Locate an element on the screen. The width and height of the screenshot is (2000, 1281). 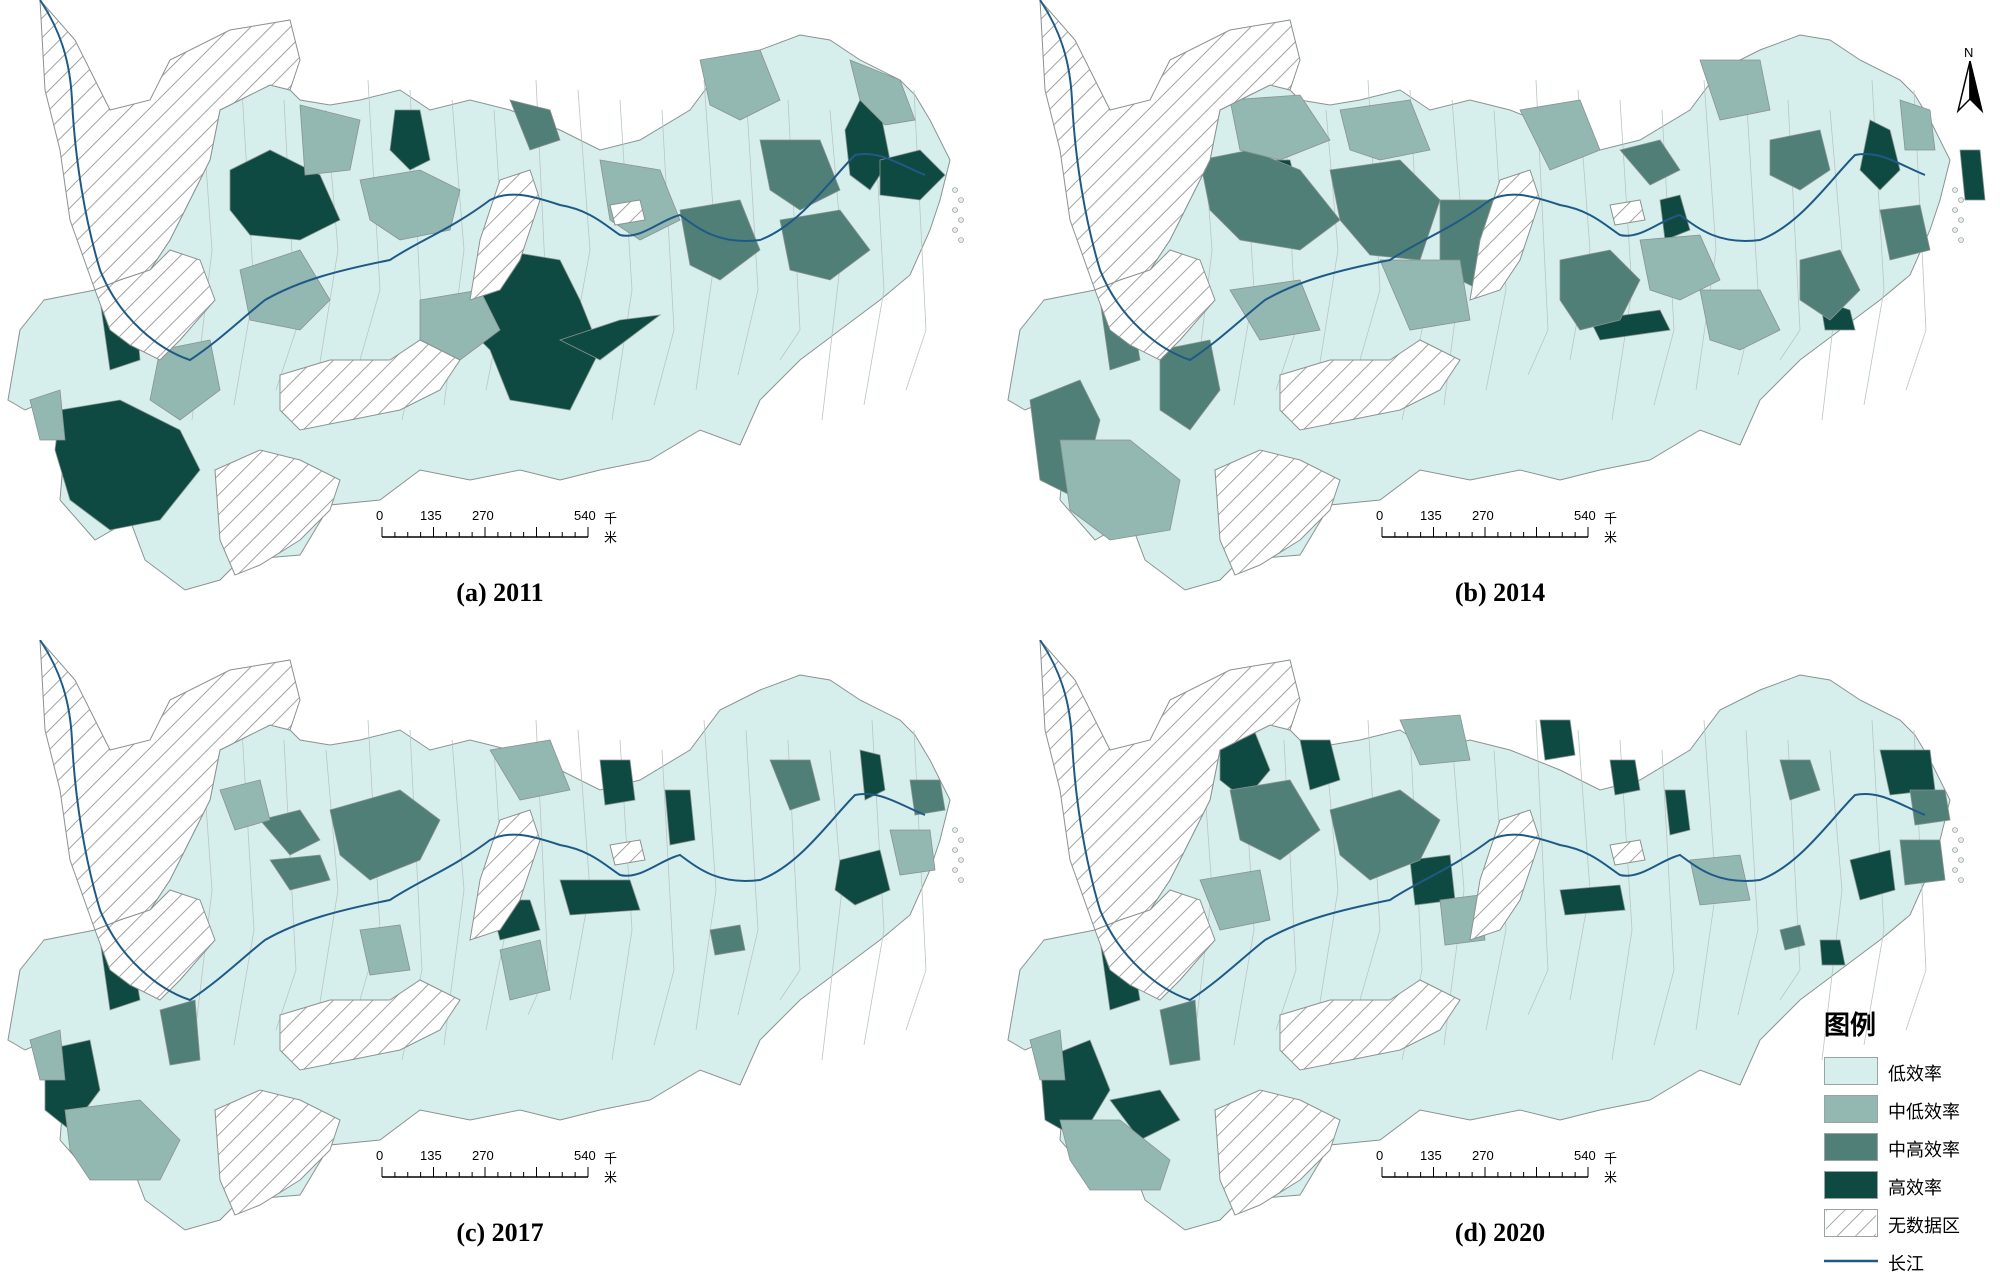
legend-title: 图例 is located at coordinates (1850, 1025).